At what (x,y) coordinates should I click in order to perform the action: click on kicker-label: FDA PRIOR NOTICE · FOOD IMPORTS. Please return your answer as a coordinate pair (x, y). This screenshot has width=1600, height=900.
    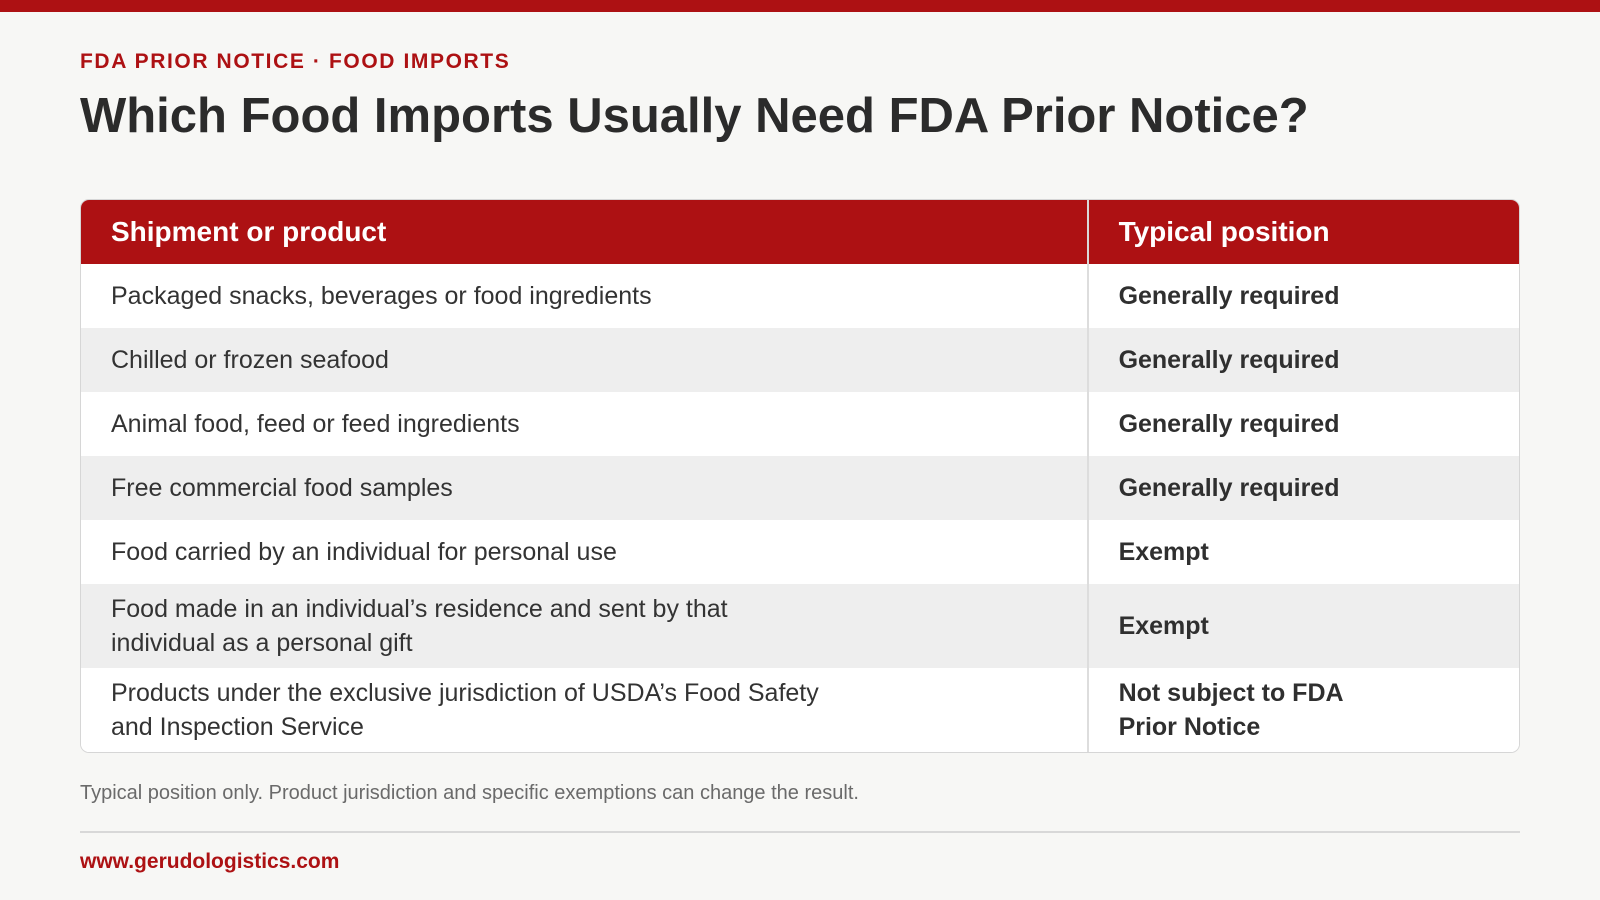
    Looking at the image, I should click on (295, 61).